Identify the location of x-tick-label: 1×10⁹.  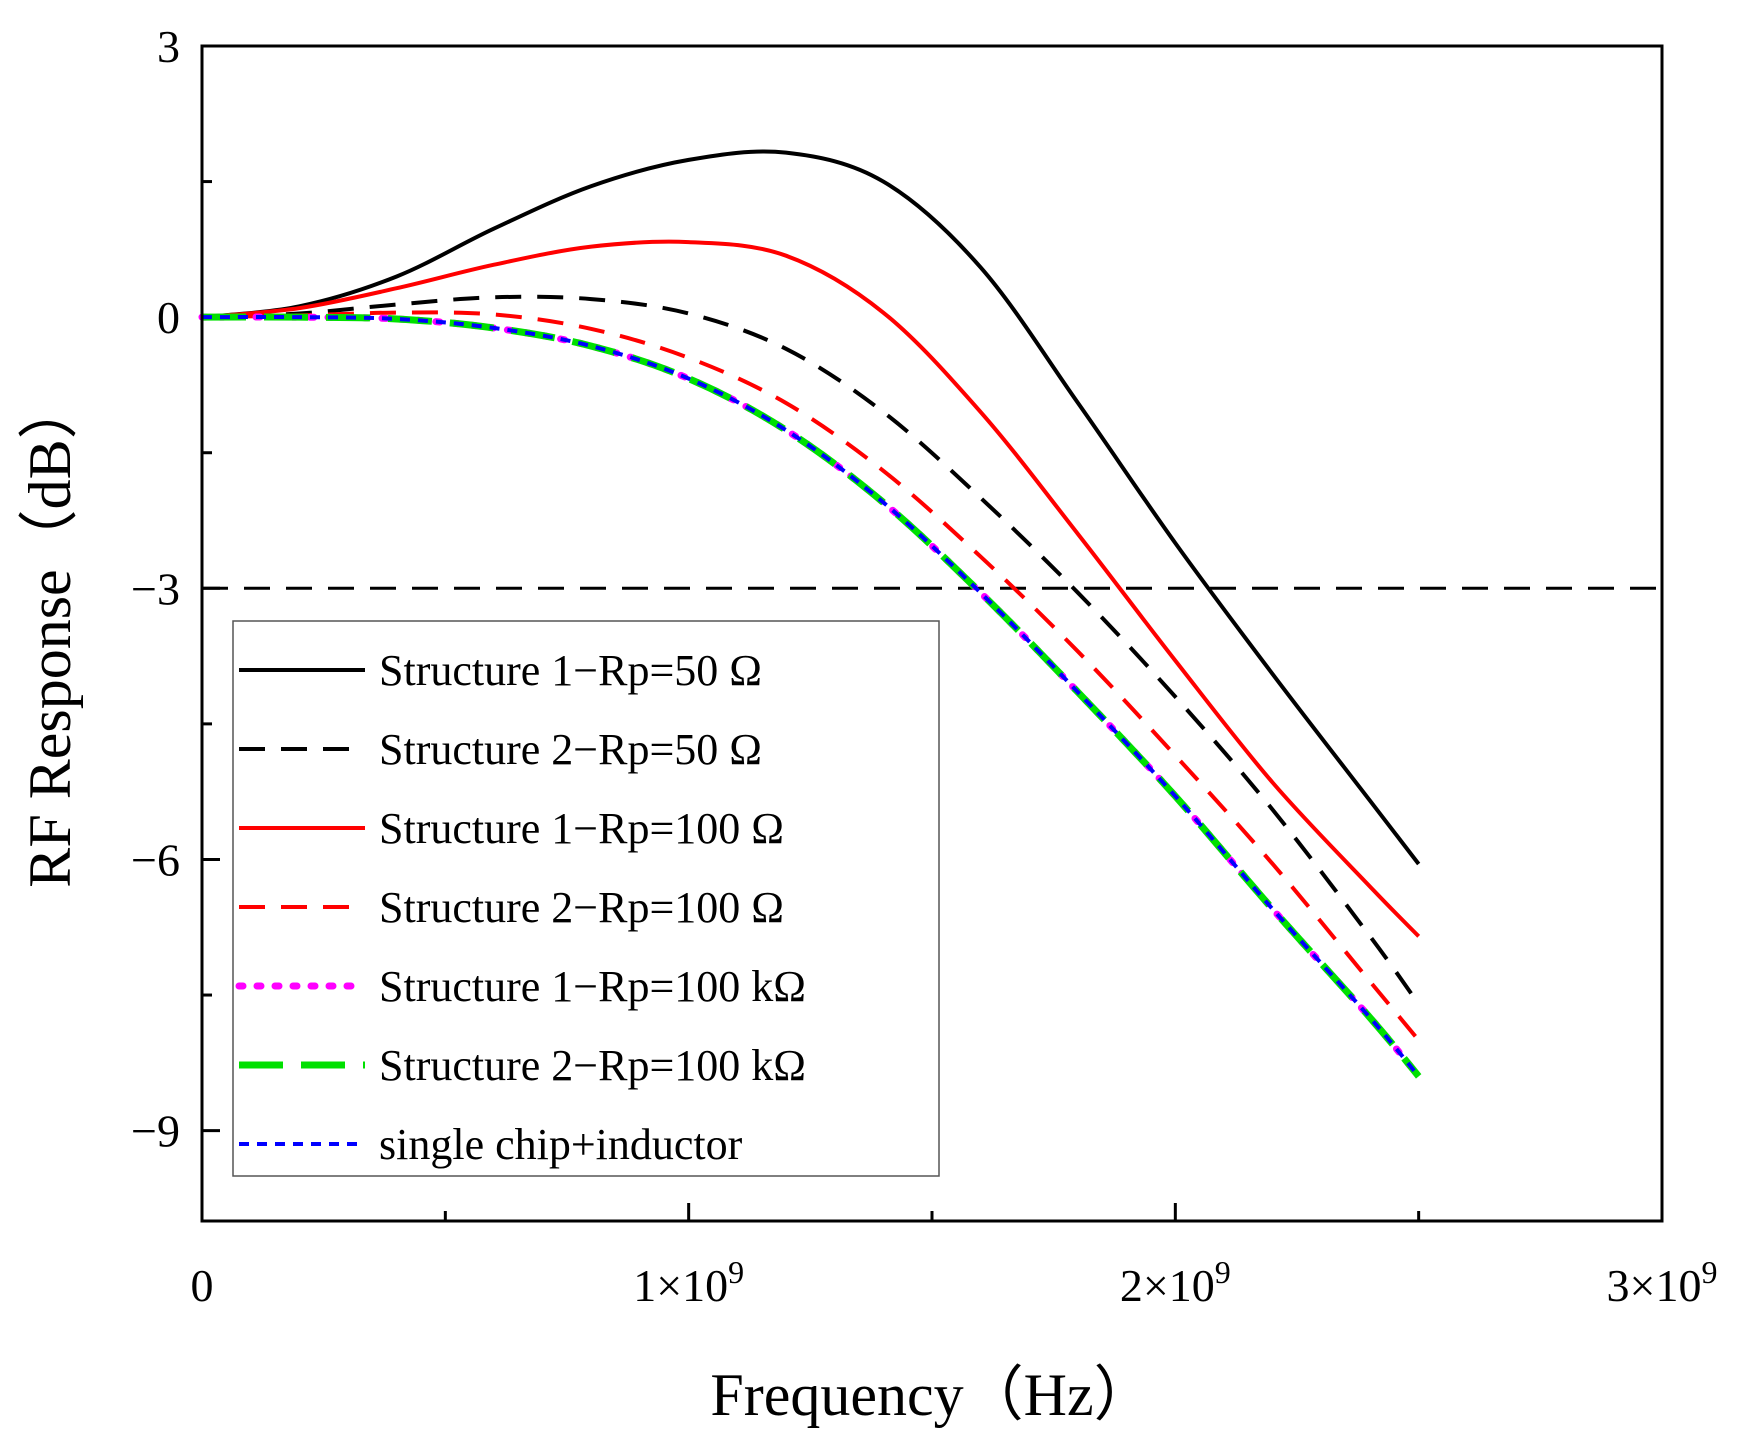
(688, 1282).